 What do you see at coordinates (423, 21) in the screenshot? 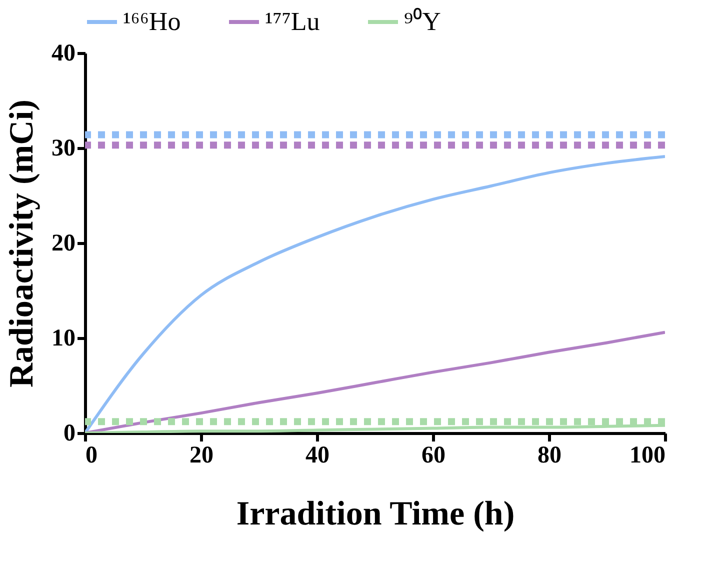
I see `legend-label: ⁹⁰Y` at bounding box center [423, 21].